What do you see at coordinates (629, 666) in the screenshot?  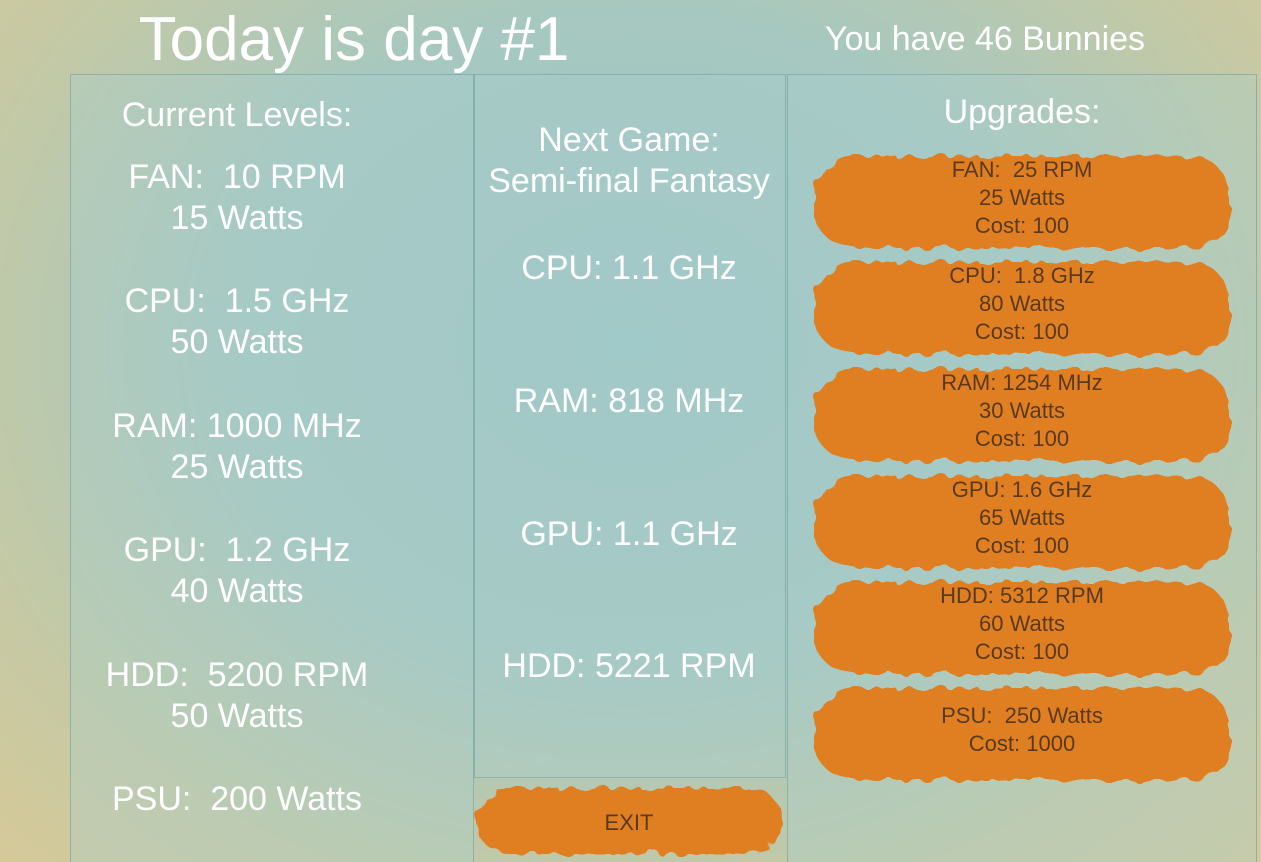 I see `requirement: HDD: 5221 RPM` at bounding box center [629, 666].